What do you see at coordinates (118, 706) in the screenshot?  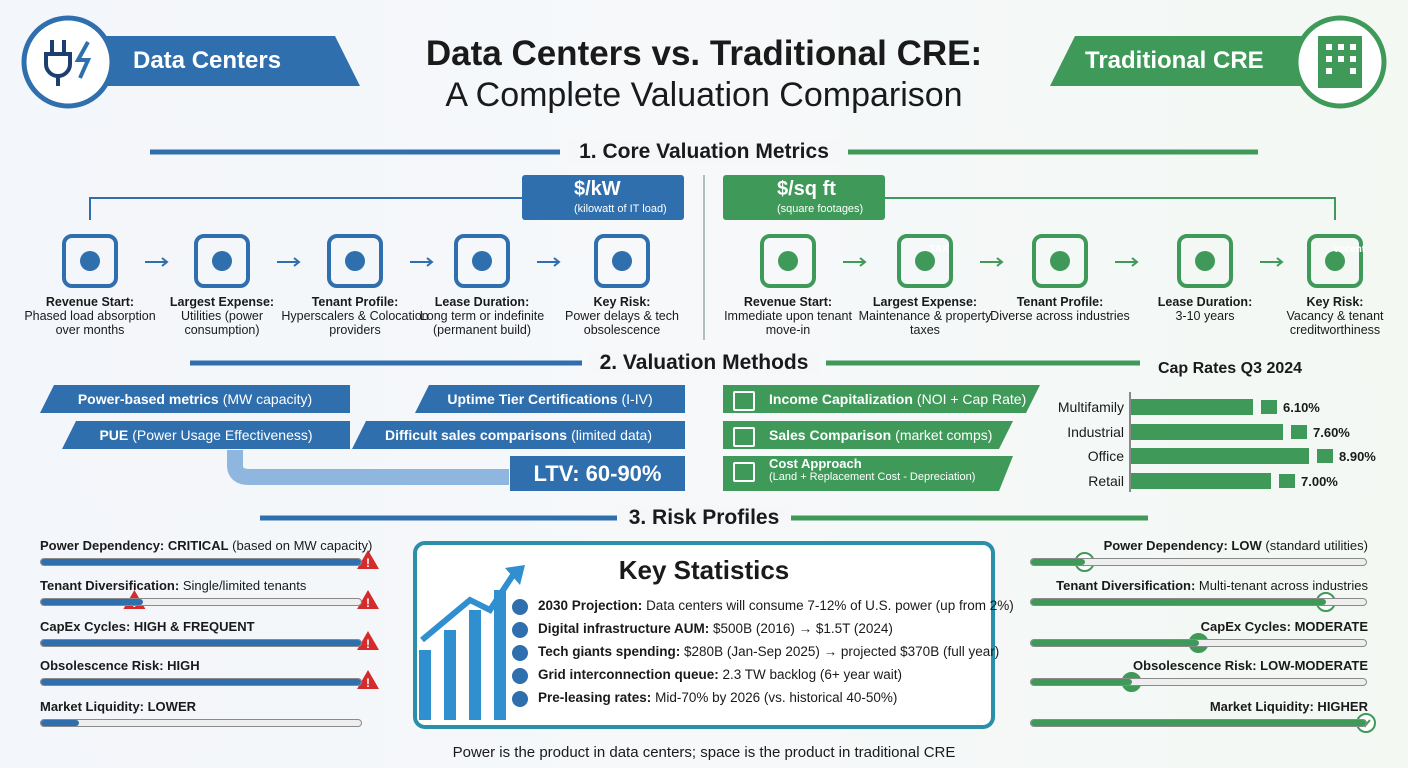 I see `risk-bold: Market Liquidity: LOWER` at bounding box center [118, 706].